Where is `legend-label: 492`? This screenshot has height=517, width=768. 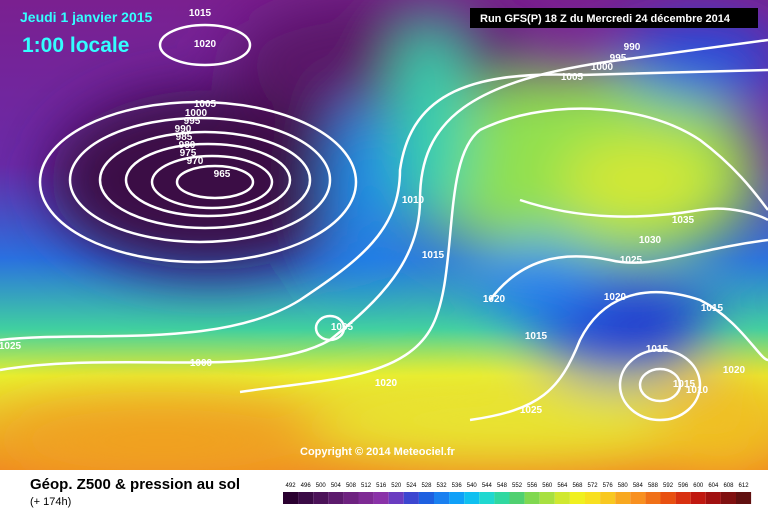 legend-label: 492 is located at coordinates (291, 486).